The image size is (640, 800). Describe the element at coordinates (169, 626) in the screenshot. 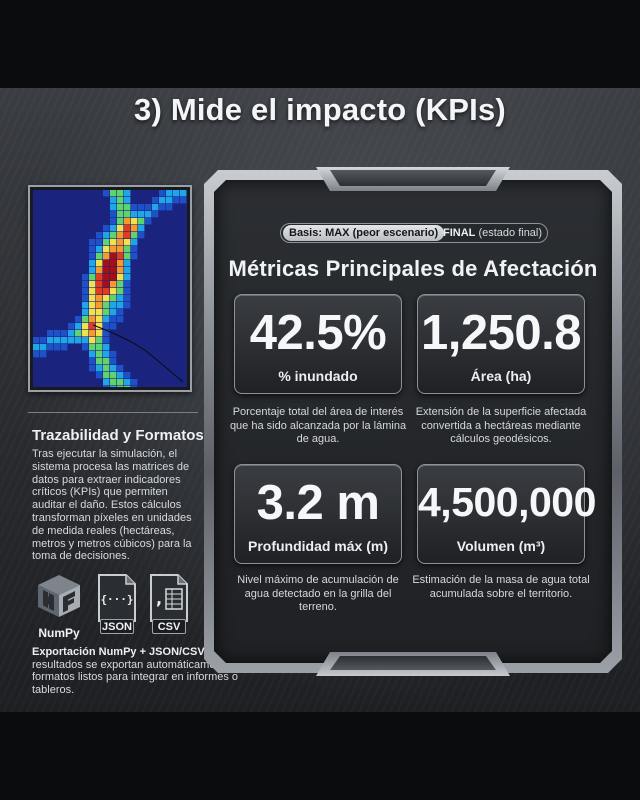

I see `csv-label: CSV` at that location.